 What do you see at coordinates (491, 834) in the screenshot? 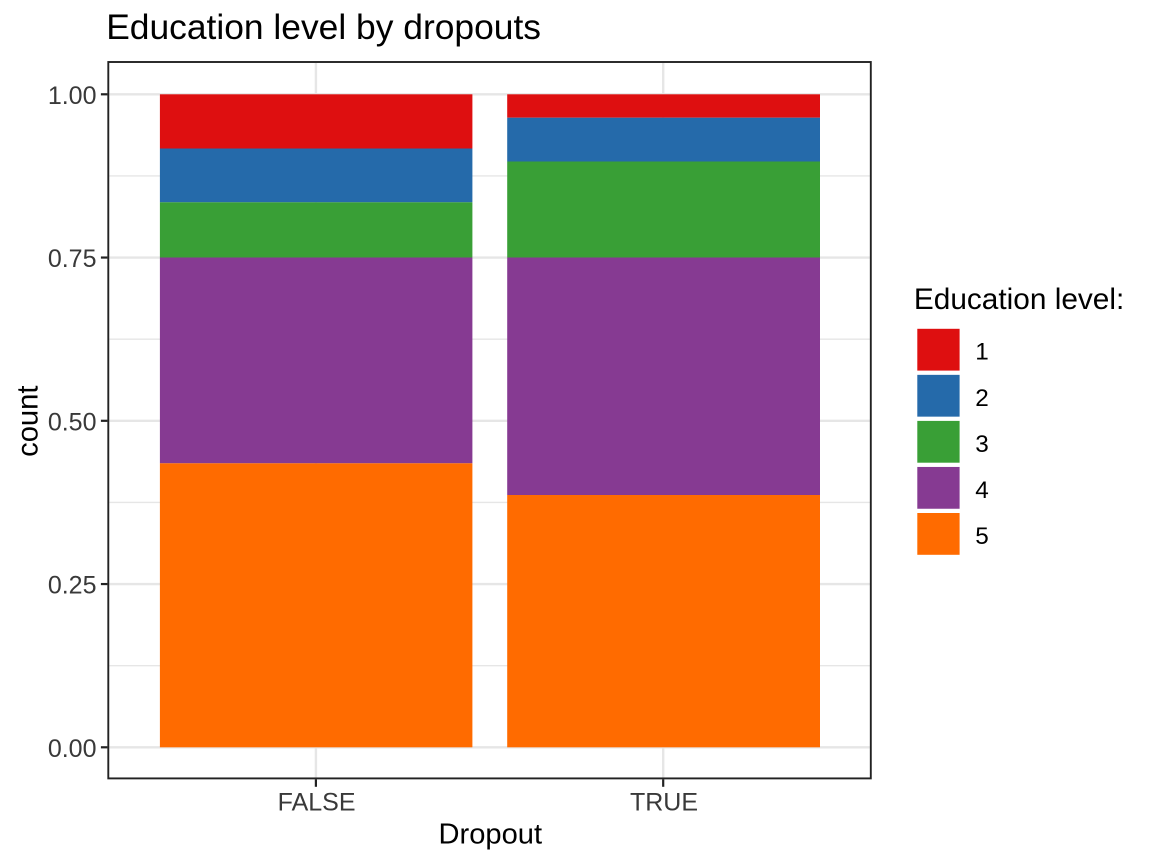
I see `svg-text: Dropout` at bounding box center [491, 834].